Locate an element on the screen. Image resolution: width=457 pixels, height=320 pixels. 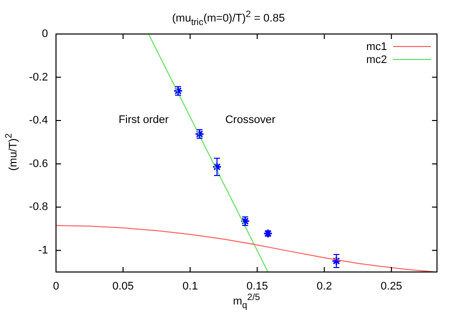
legend-label: mc1 is located at coordinates (376, 46).